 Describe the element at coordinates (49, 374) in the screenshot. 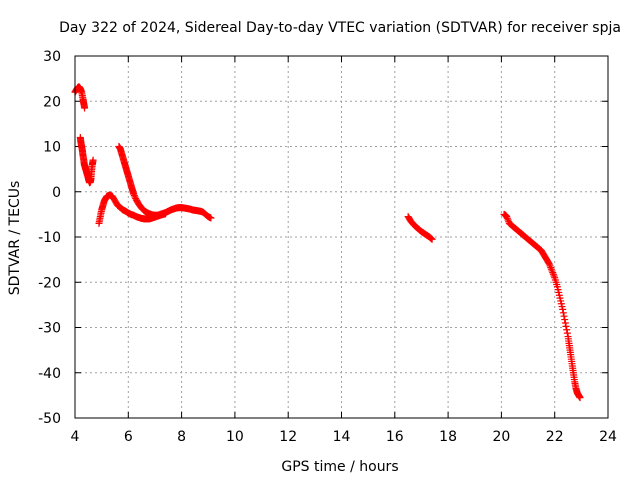

I see `y-tick-label: -40` at that location.